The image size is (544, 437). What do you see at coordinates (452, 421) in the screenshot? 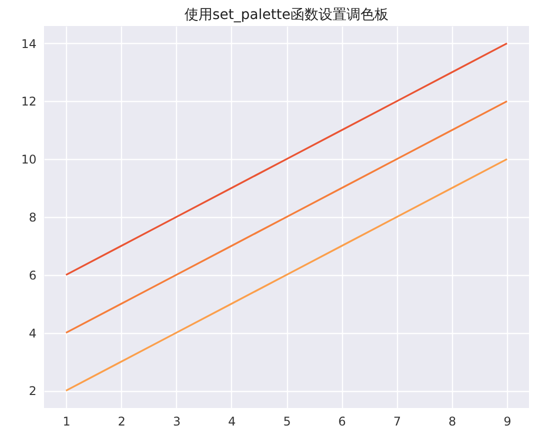
I see `x-tick-label: 8` at bounding box center [452, 421].